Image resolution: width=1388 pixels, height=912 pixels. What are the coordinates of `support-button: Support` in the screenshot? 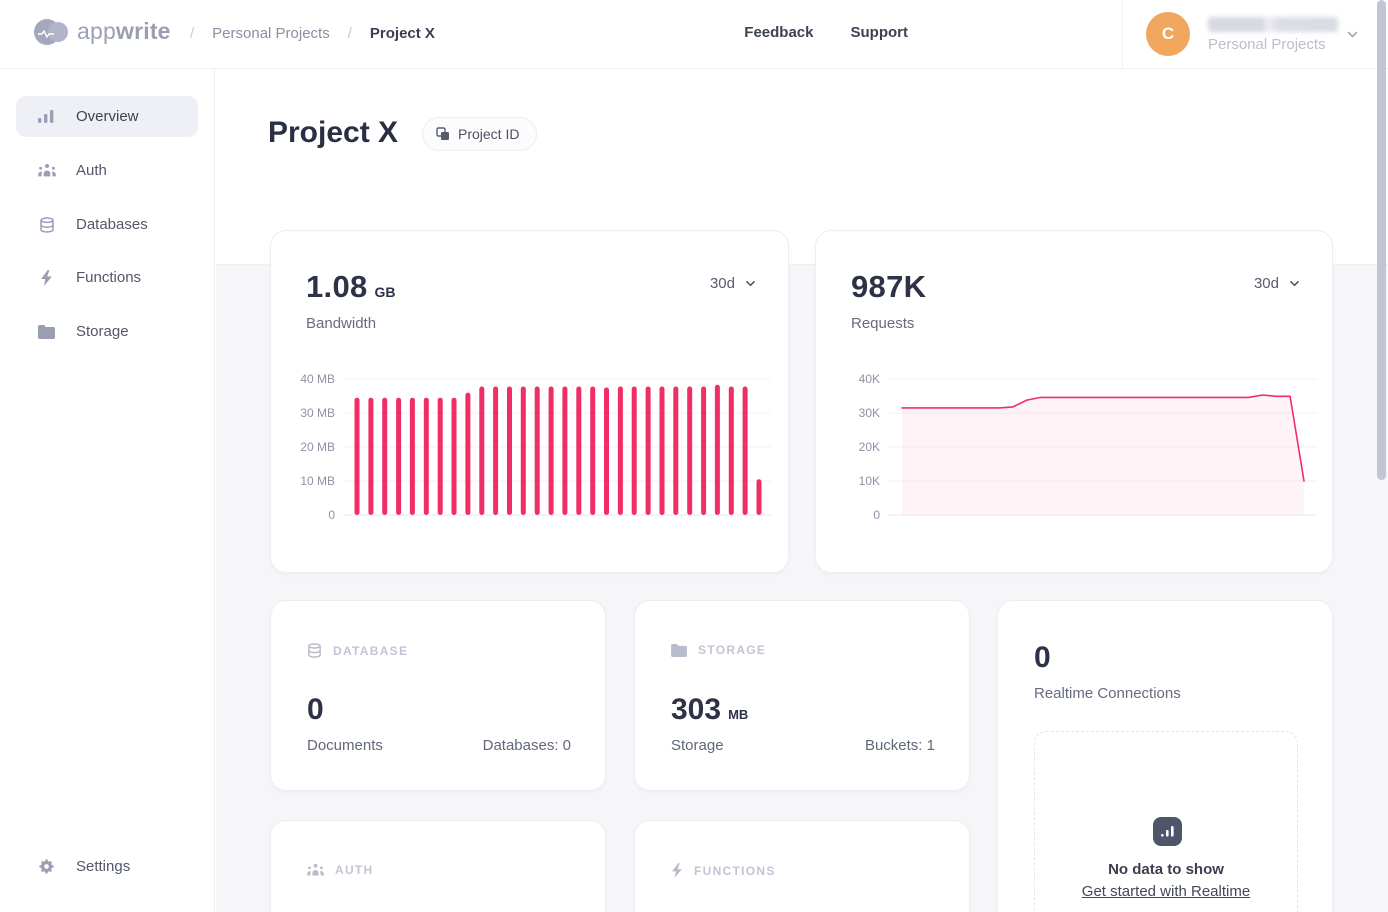 It's located at (879, 32).